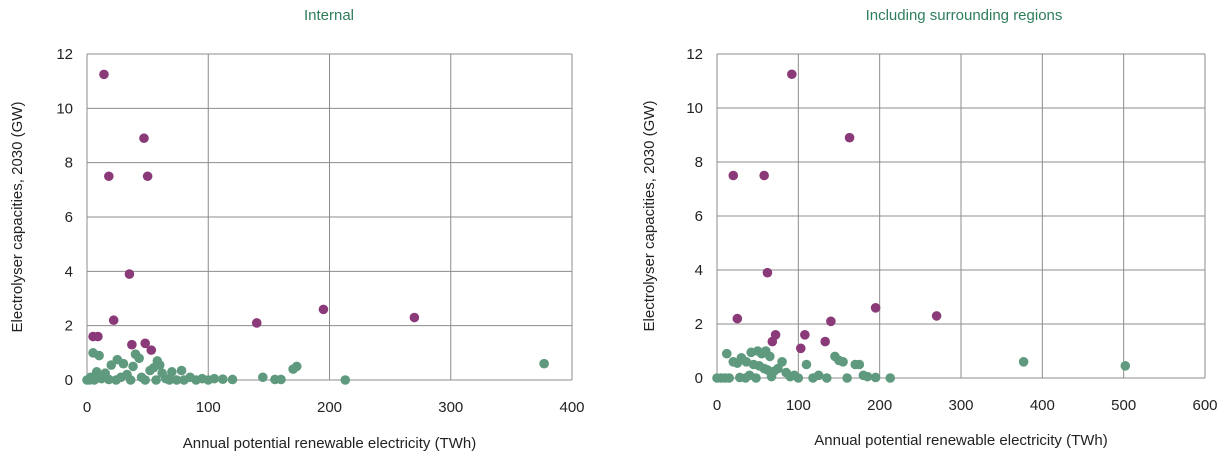  I want to click on chart-title: Including surrounding regions, so click(964, 15).